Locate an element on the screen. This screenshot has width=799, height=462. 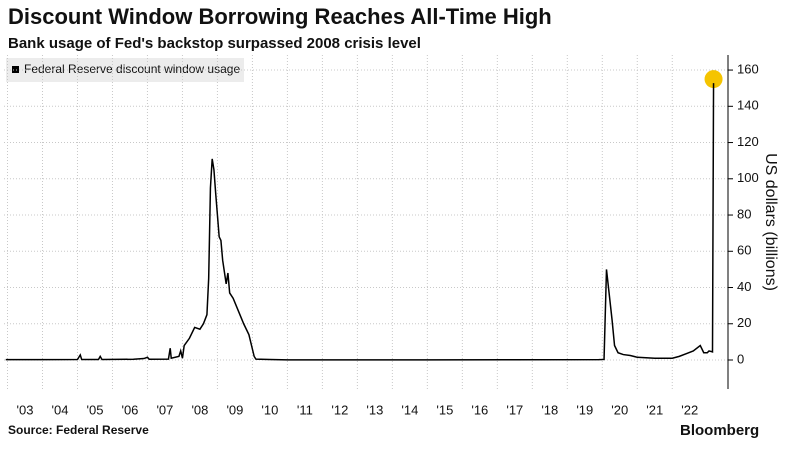
x-tick-label: '17 is located at coordinates (514, 409).